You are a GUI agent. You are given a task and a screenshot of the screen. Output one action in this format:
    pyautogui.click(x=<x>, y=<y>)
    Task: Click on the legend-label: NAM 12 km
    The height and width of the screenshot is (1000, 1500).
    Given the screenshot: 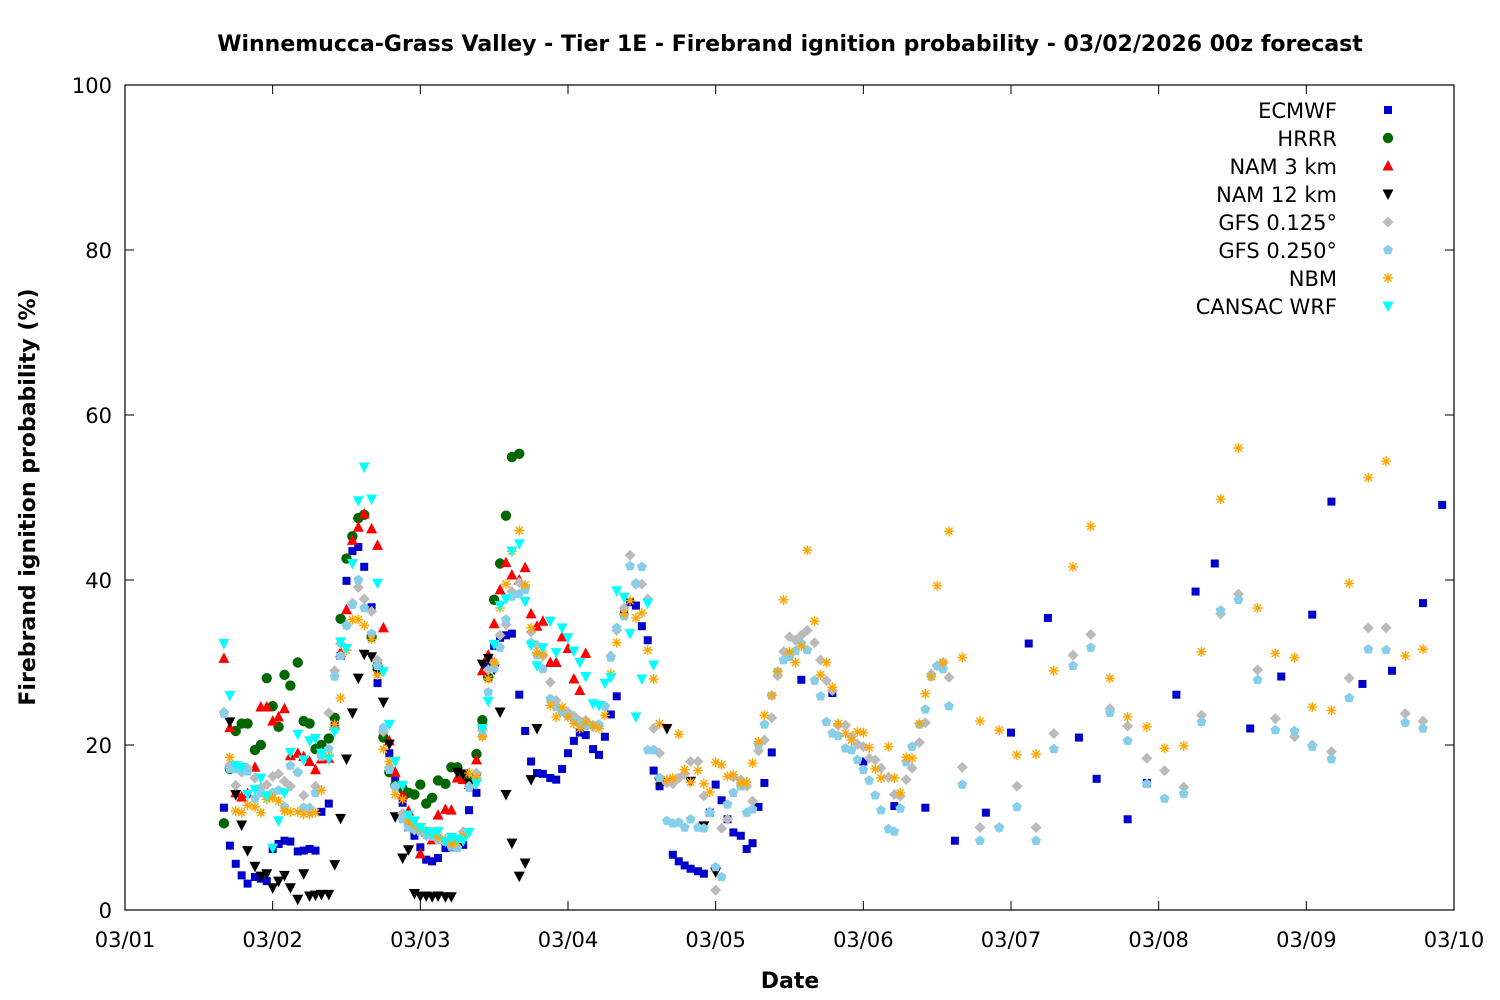 What is the action you would take?
    pyautogui.click(x=1276, y=195)
    